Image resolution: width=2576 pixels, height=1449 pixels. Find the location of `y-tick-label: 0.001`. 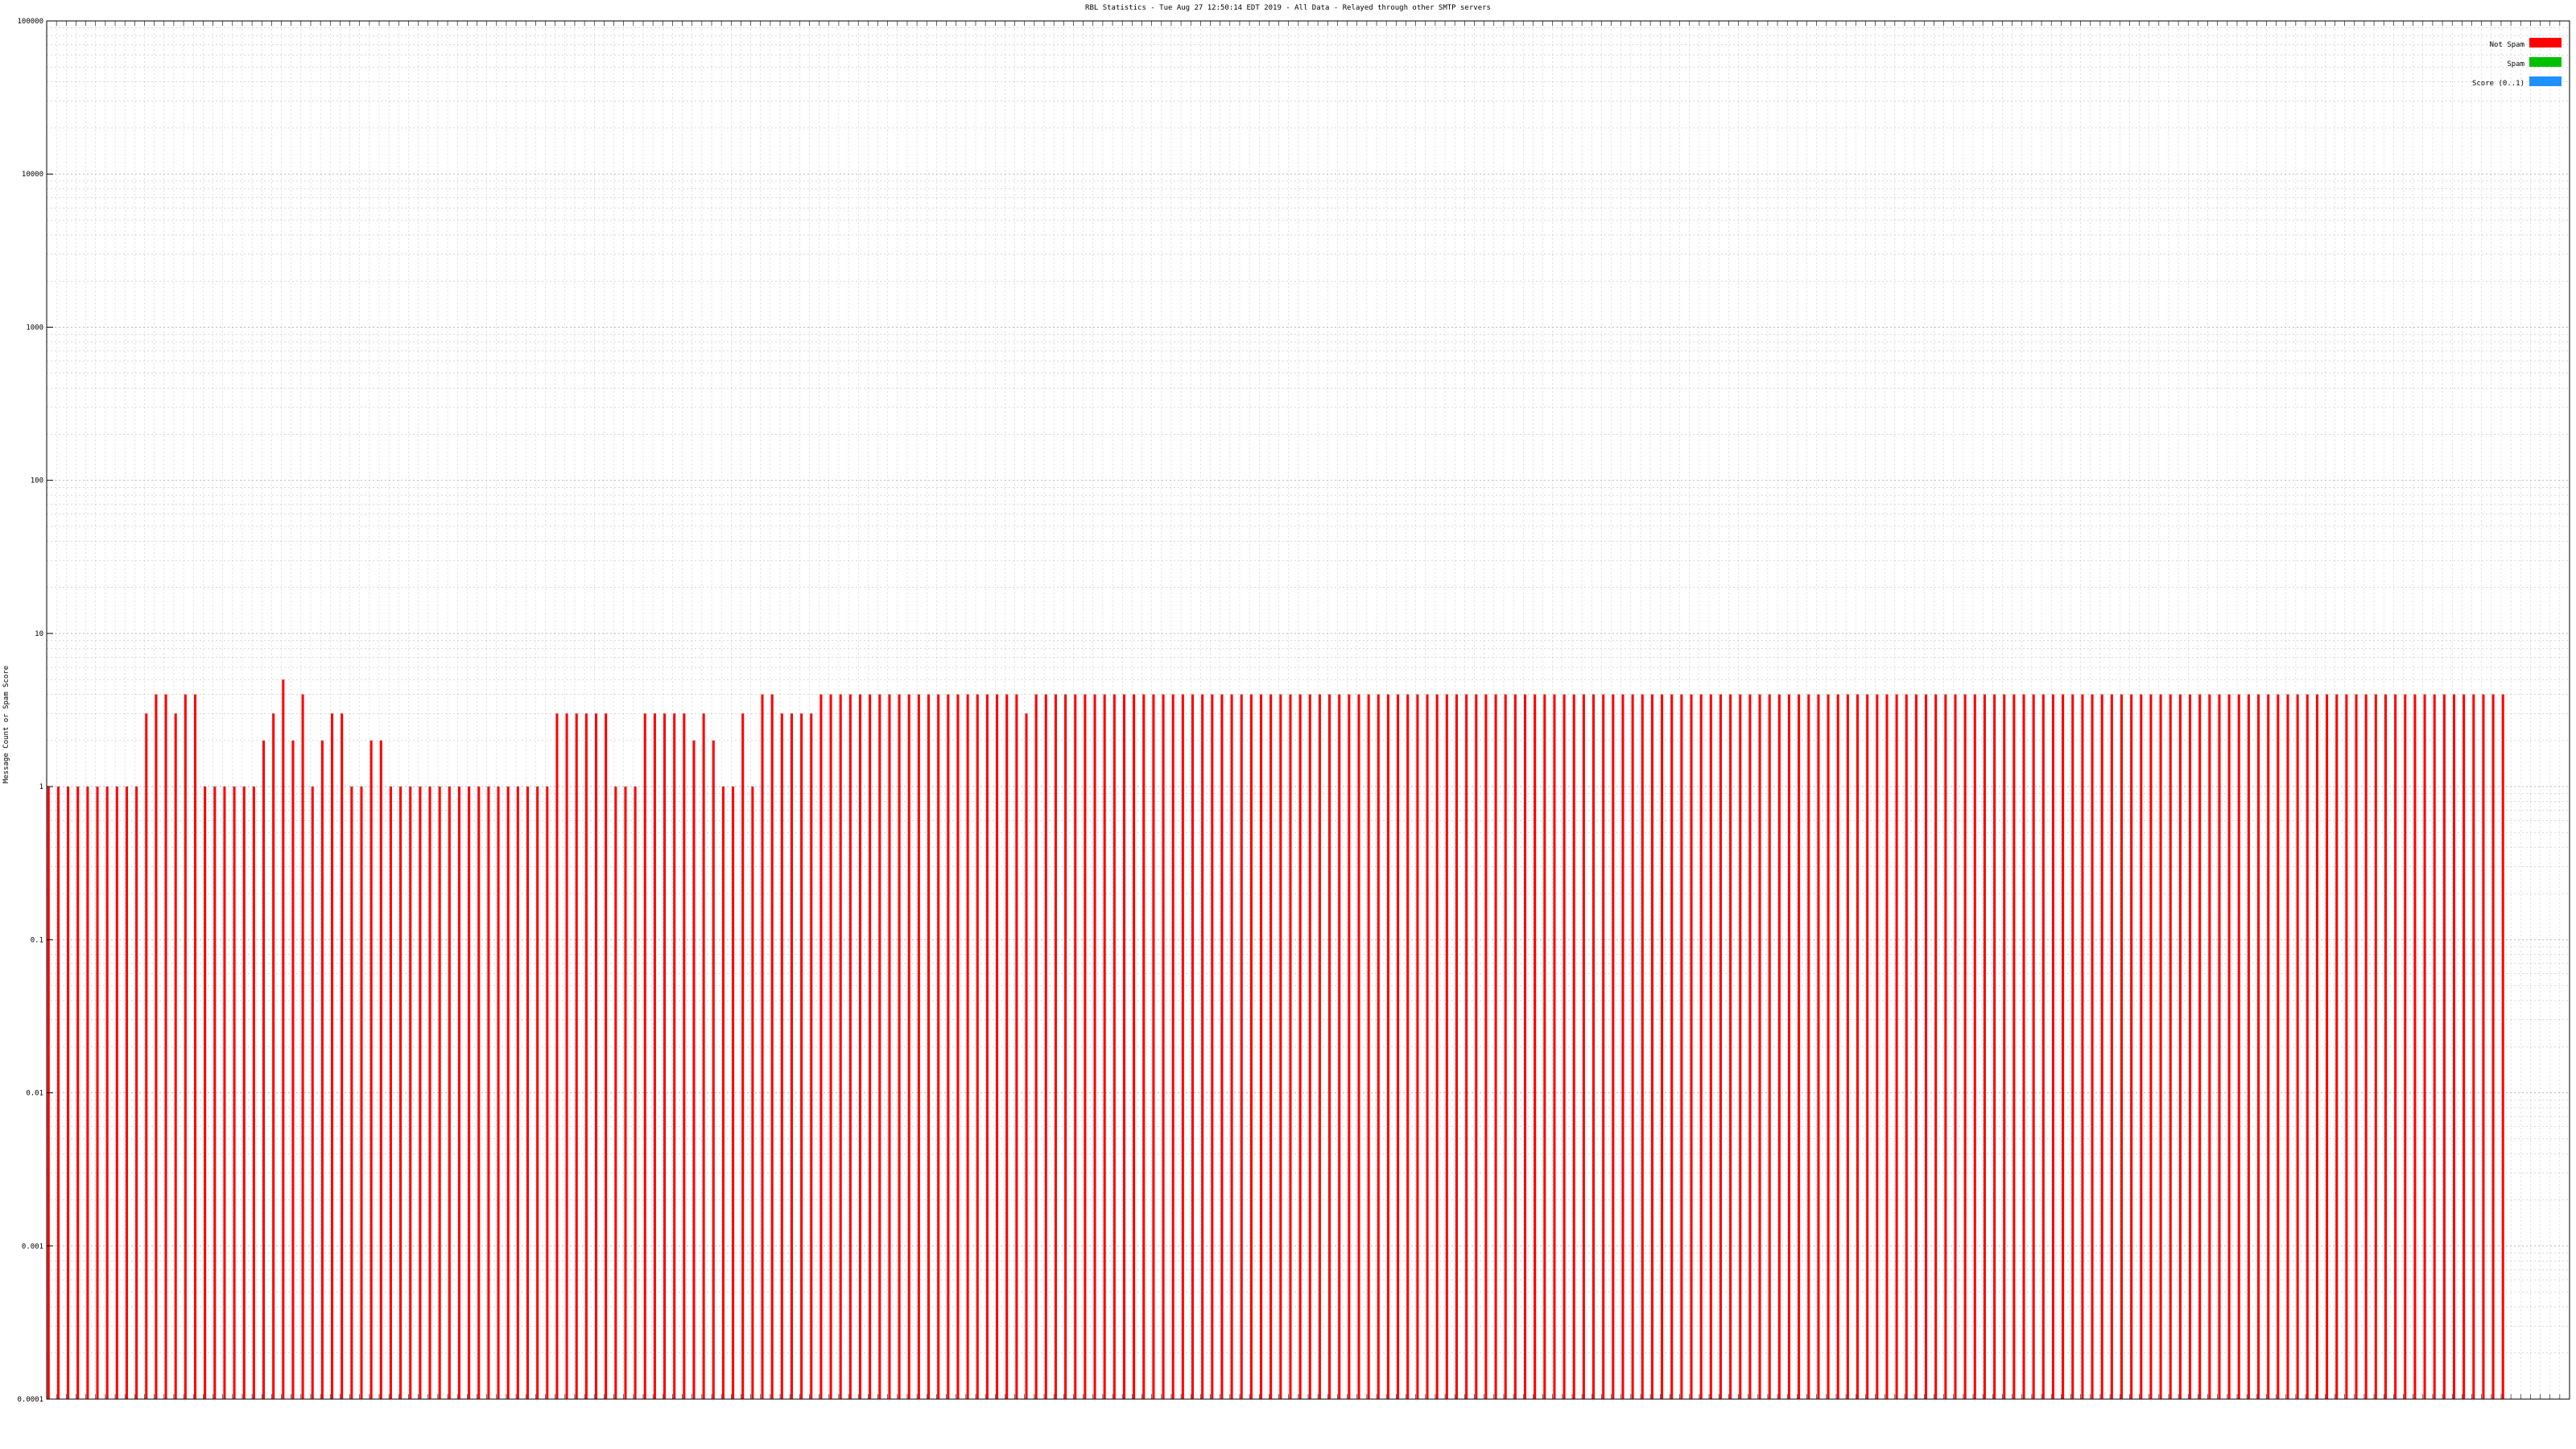

y-tick-label: 0.001 is located at coordinates (32, 1247).